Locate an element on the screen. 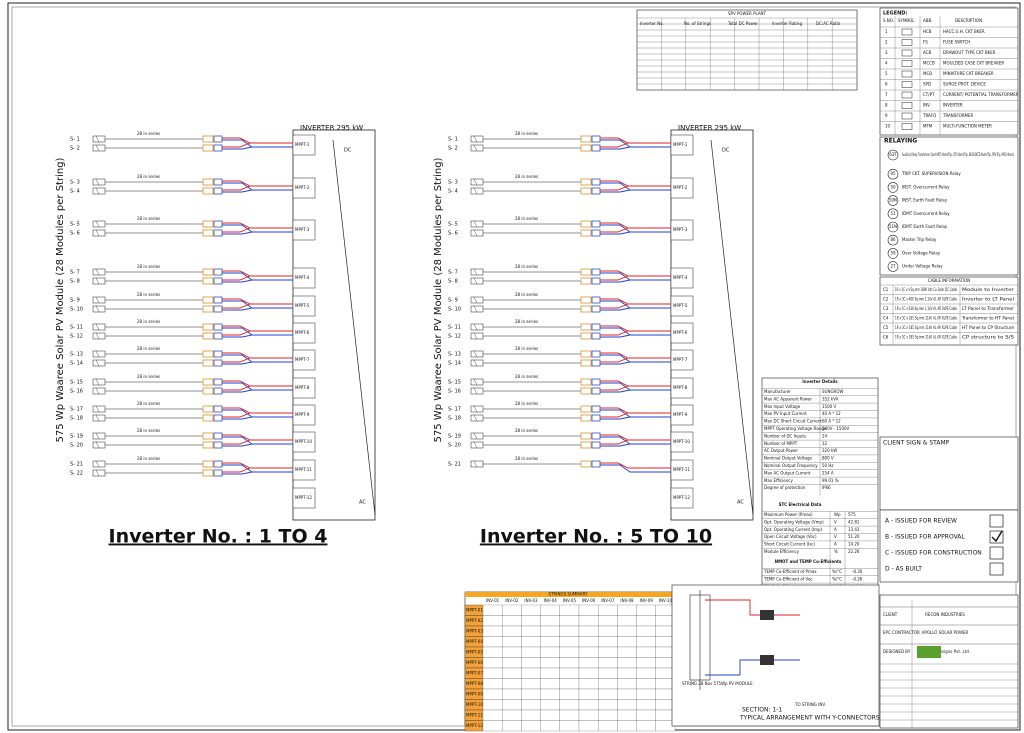  mppt-label: MPPT-12 is located at coordinates (303, 497).